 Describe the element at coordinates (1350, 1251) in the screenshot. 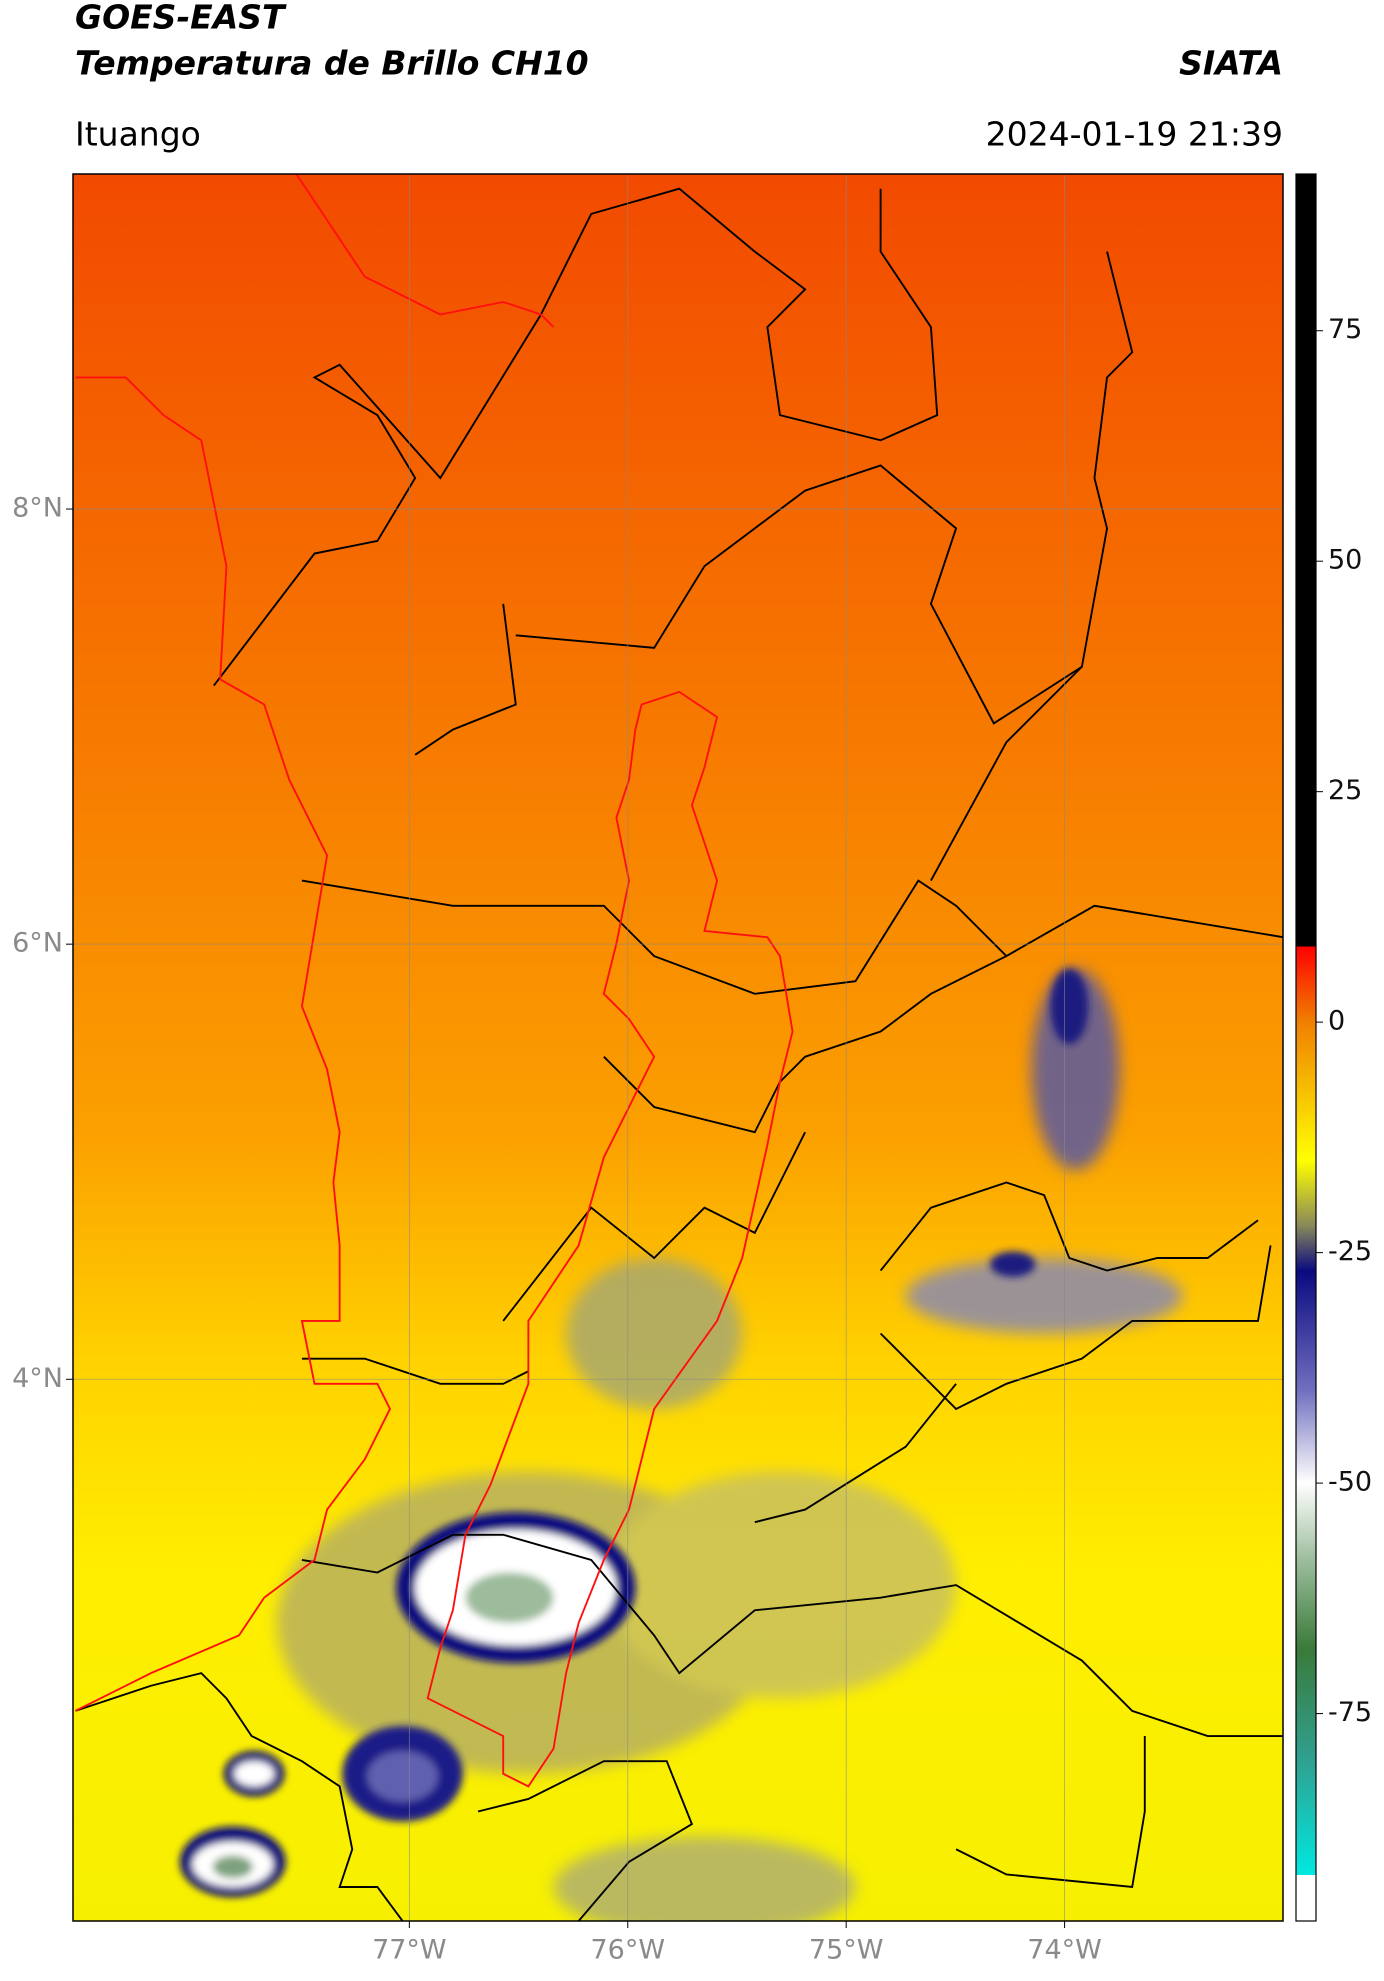

I see `colorbar-tick-label: -25` at that location.